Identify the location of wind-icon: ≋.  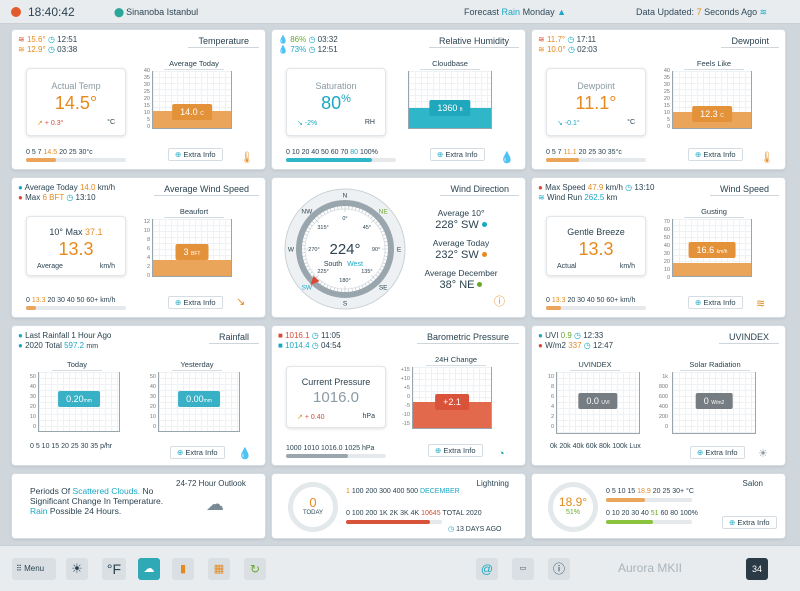
(761, 304).